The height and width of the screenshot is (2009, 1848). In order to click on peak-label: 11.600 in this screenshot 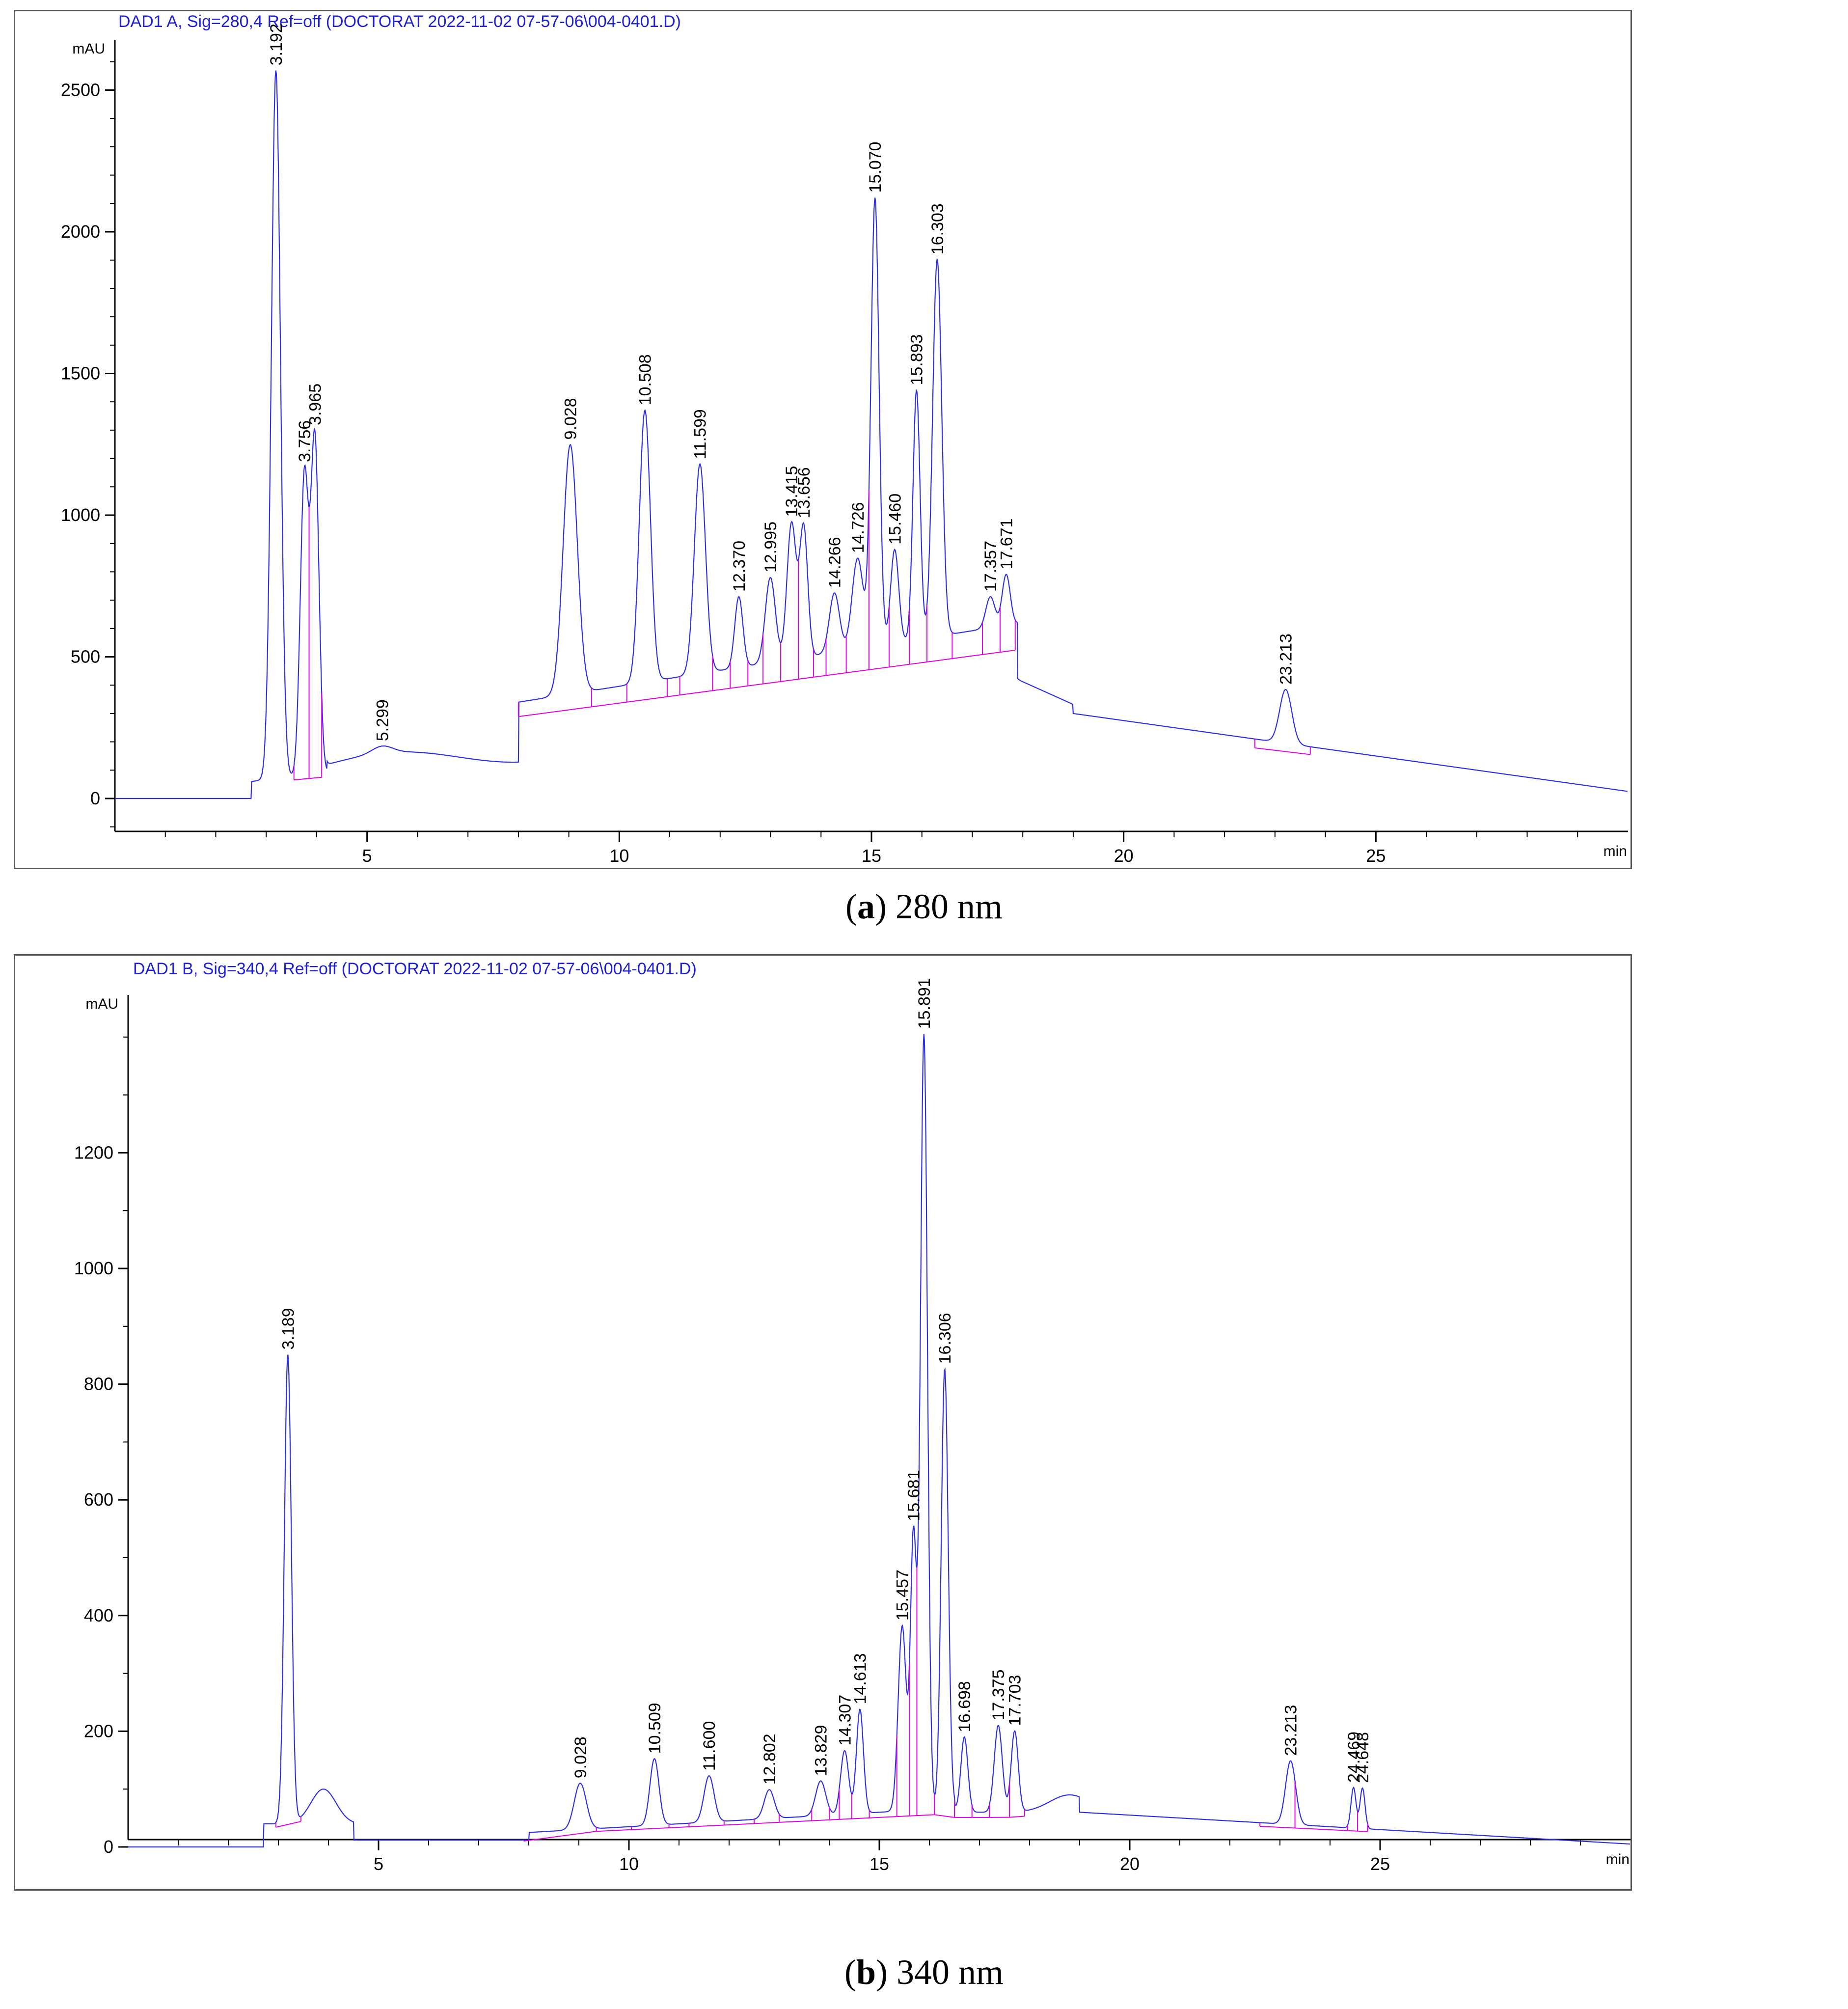, I will do `click(709, 1746)`.